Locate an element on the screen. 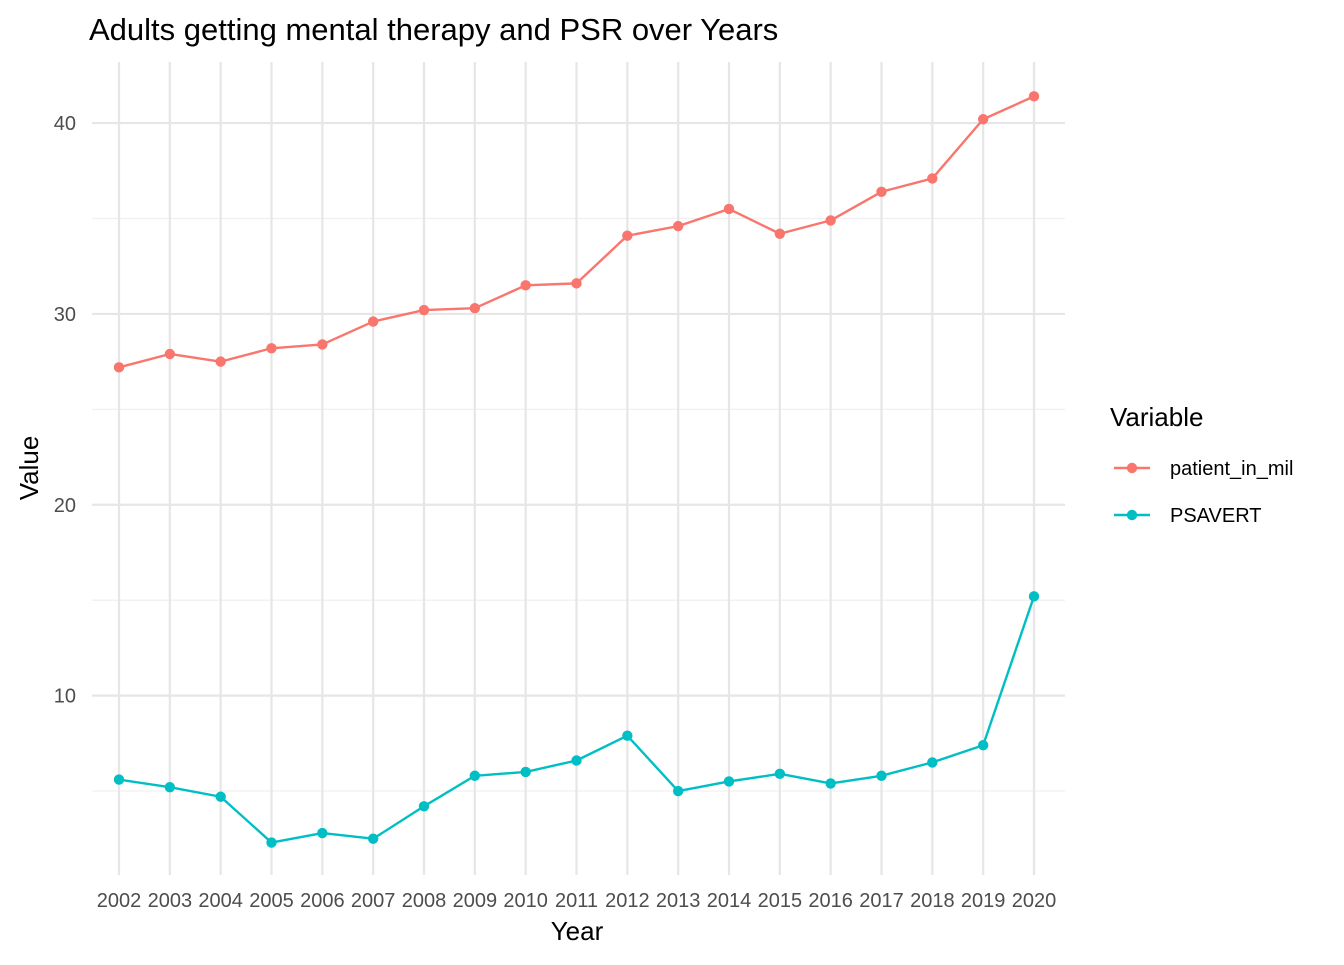 The image size is (1344, 965). x-tick-label: 2018 is located at coordinates (932, 901).